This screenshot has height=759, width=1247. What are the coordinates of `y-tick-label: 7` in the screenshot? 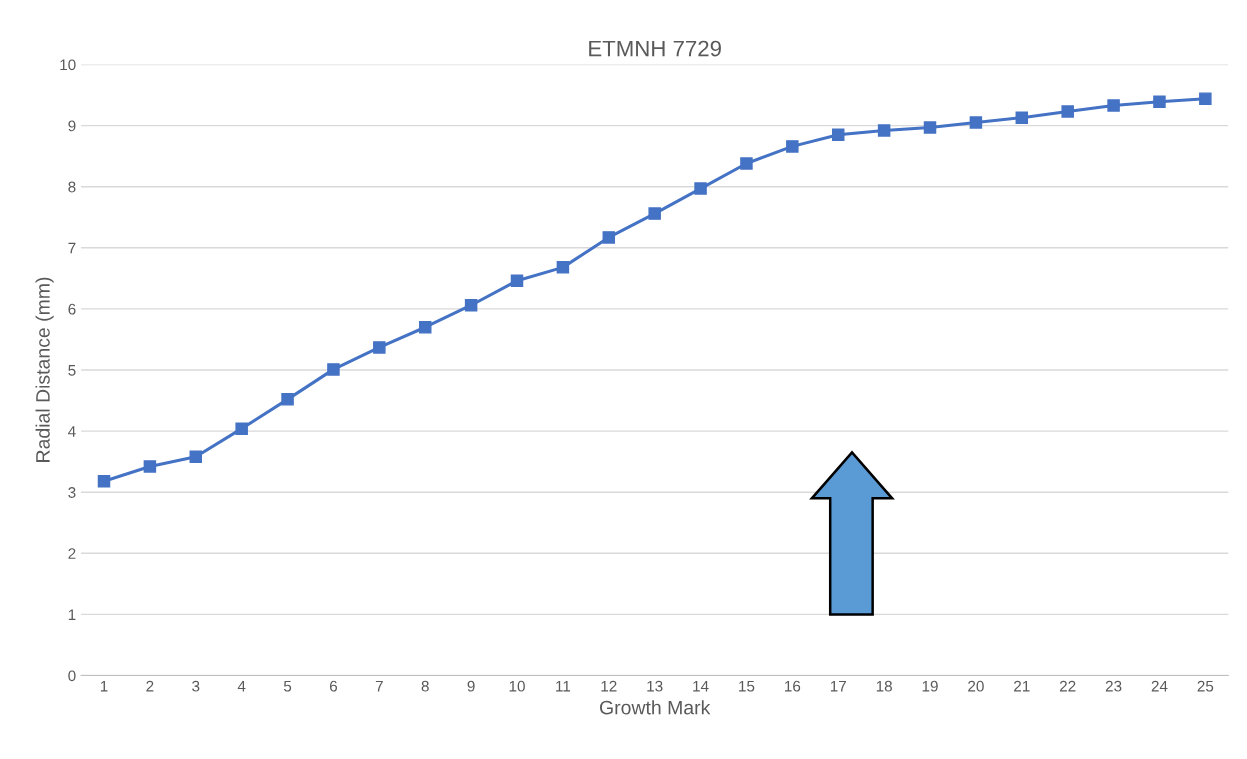 It's located at (72, 248).